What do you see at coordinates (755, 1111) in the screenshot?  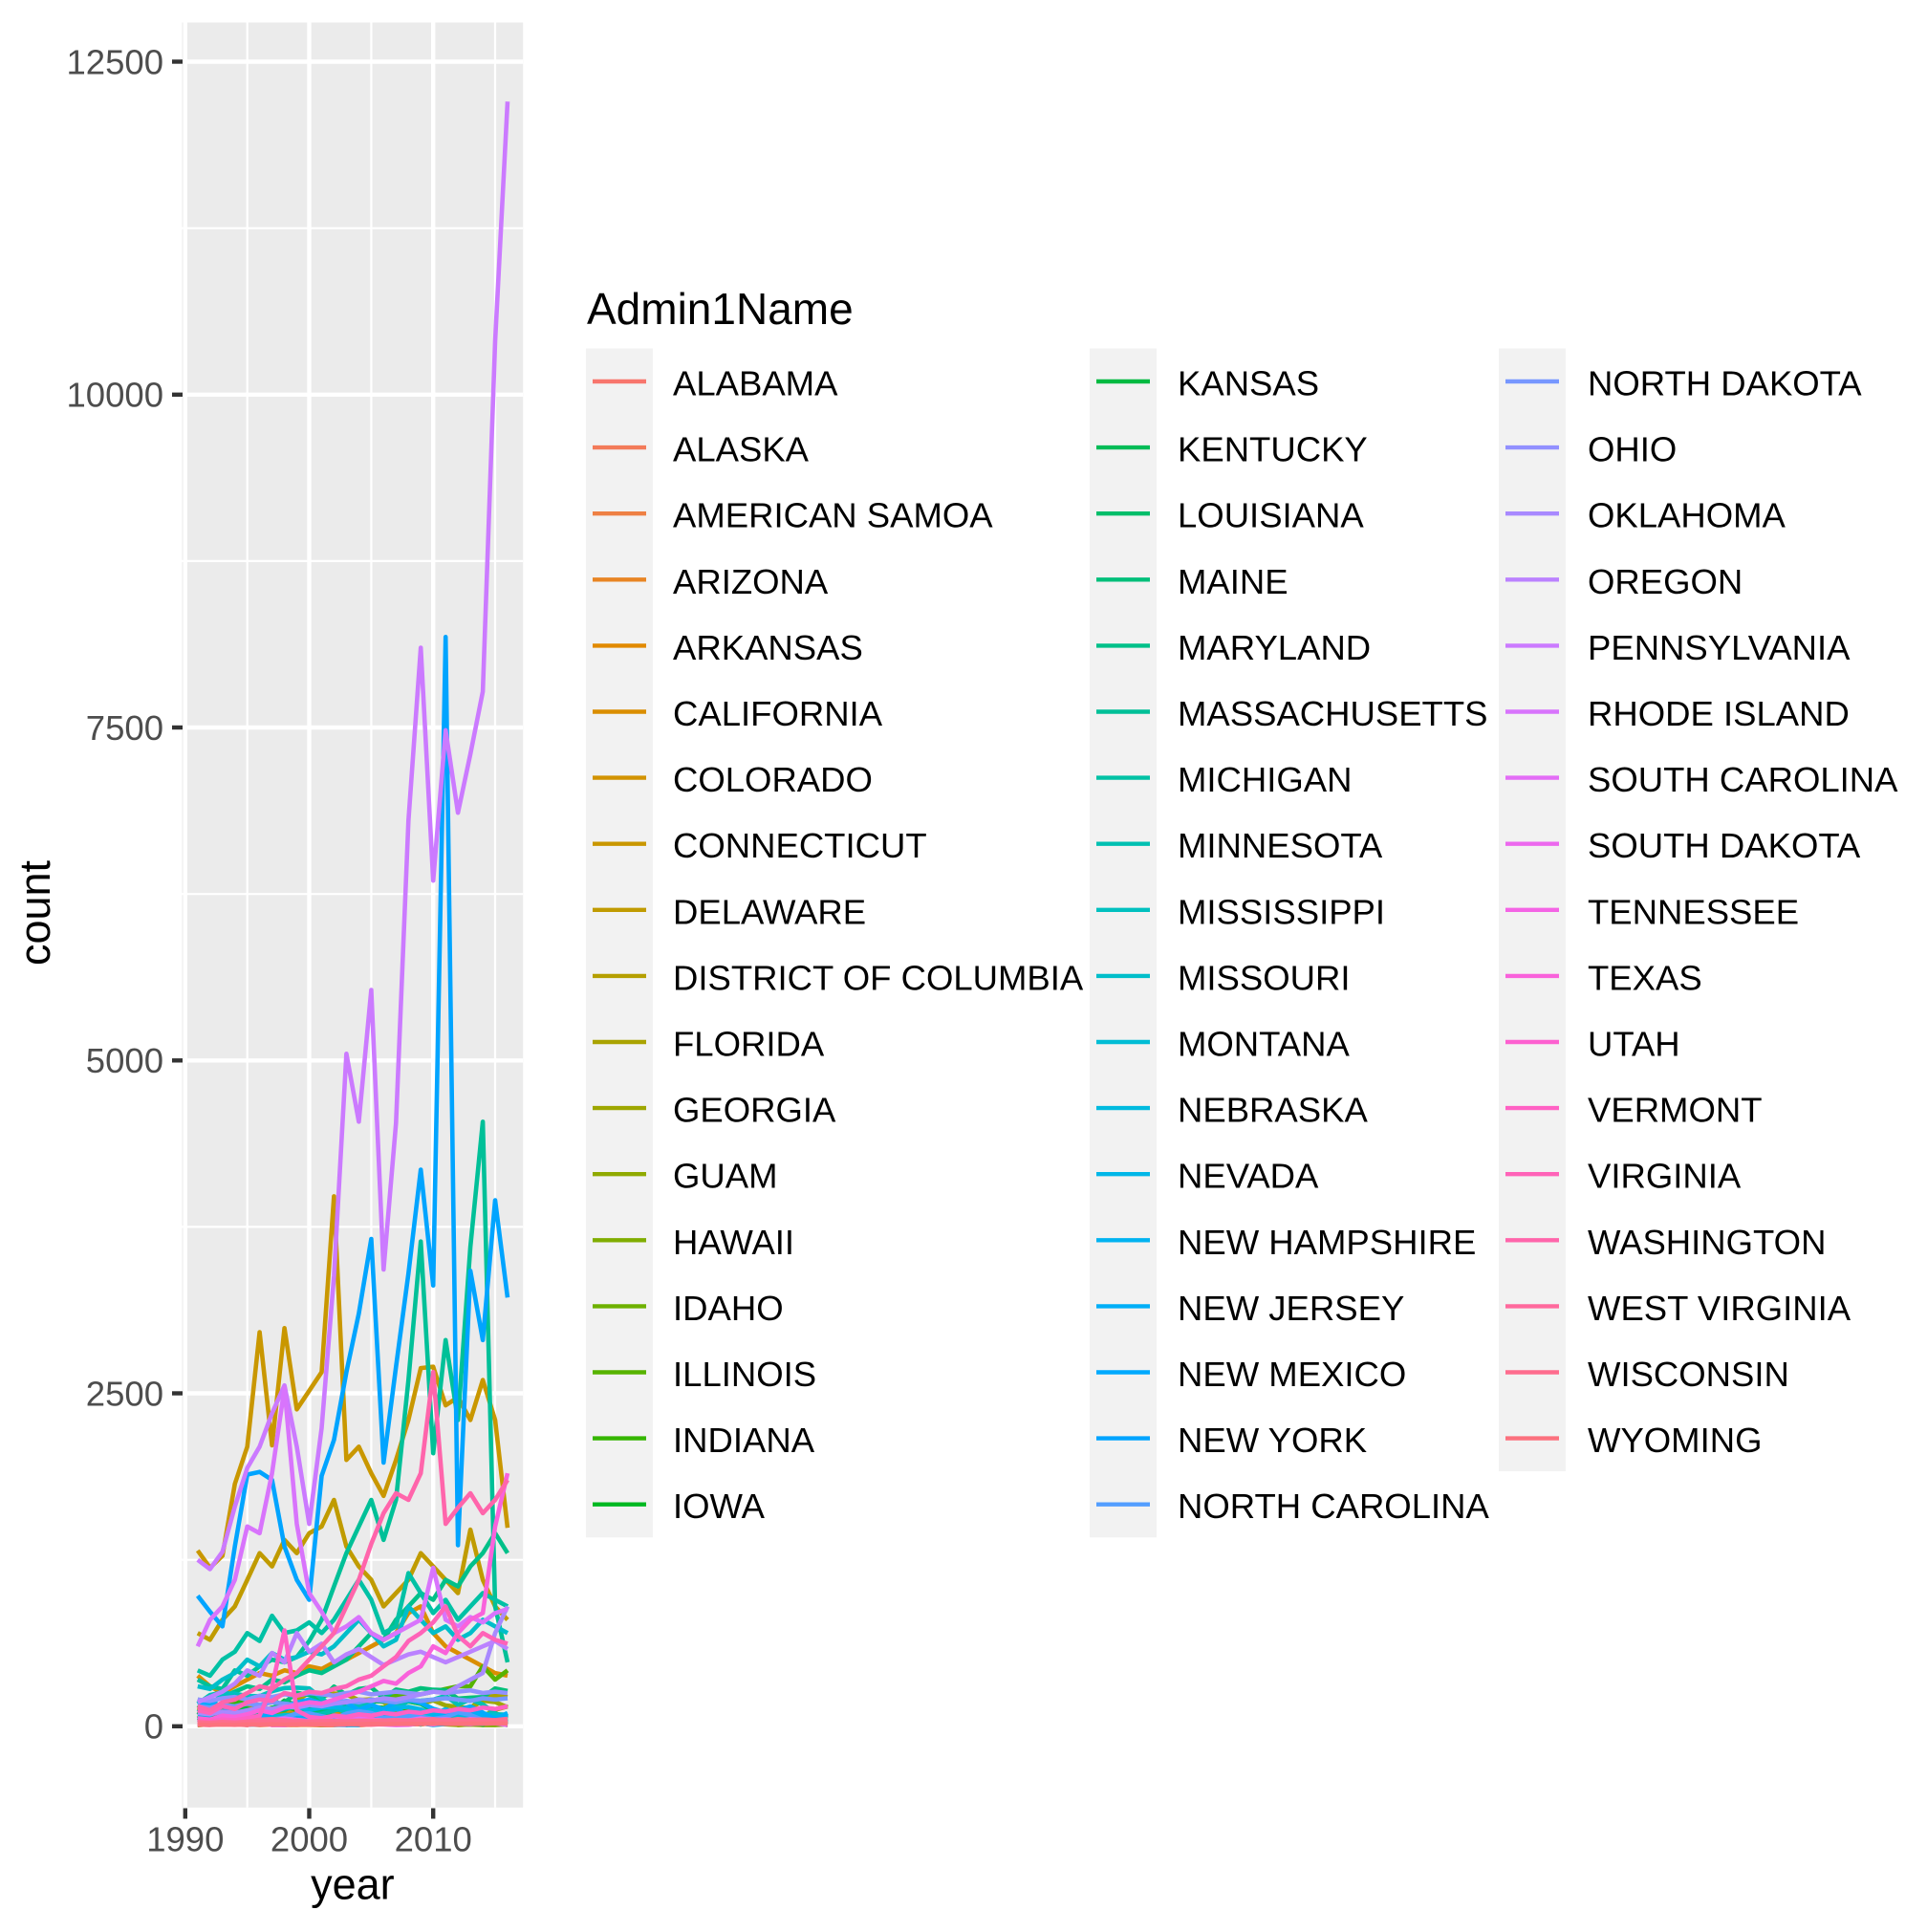 I see `svg-text: GEORGIA` at bounding box center [755, 1111].